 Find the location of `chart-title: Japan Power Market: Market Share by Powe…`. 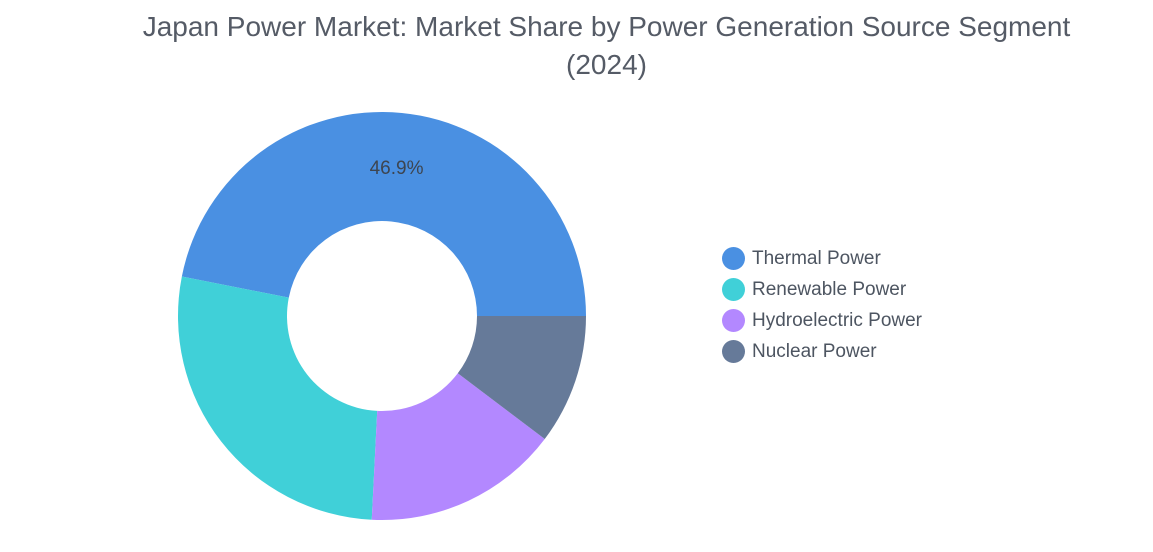

chart-title: Japan Power Market: Market Share by Powe… is located at coordinates (576, 46).